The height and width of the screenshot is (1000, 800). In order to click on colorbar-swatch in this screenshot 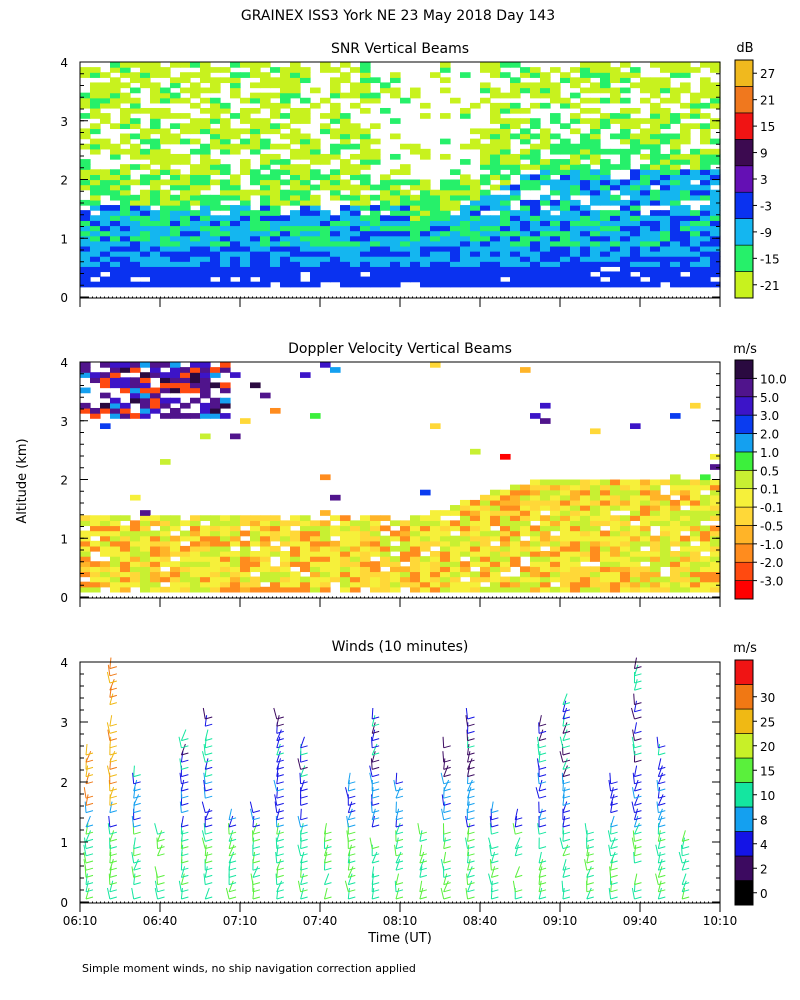, I will do `click(744, 479)`.